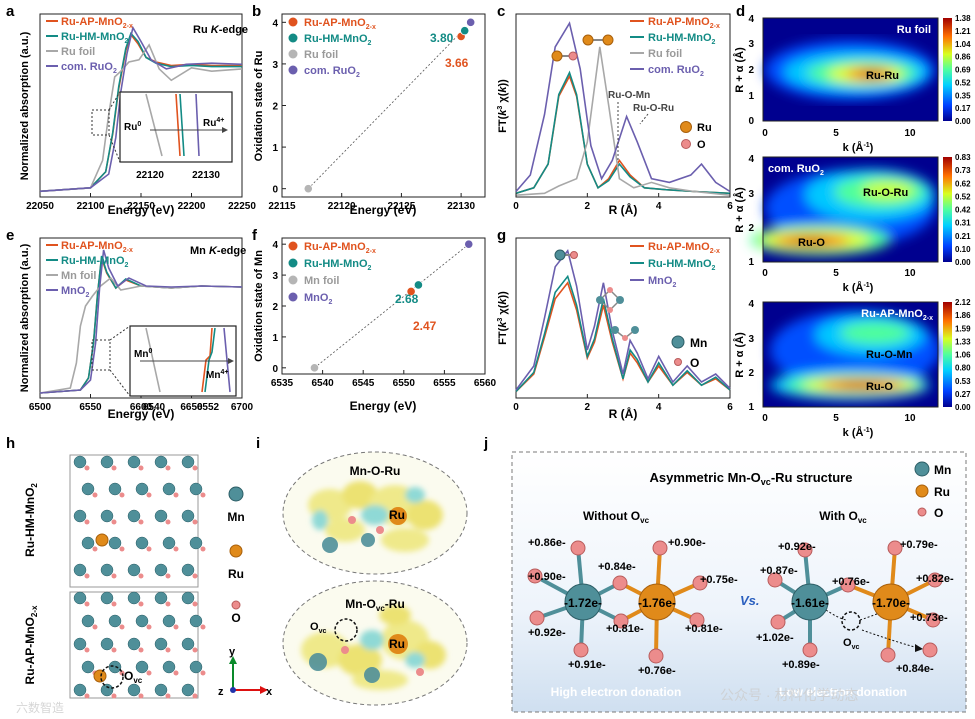  What do you see at coordinates (78, 276) in the screenshot?
I see `legend-foil-e: Mn foil` at bounding box center [78, 276].